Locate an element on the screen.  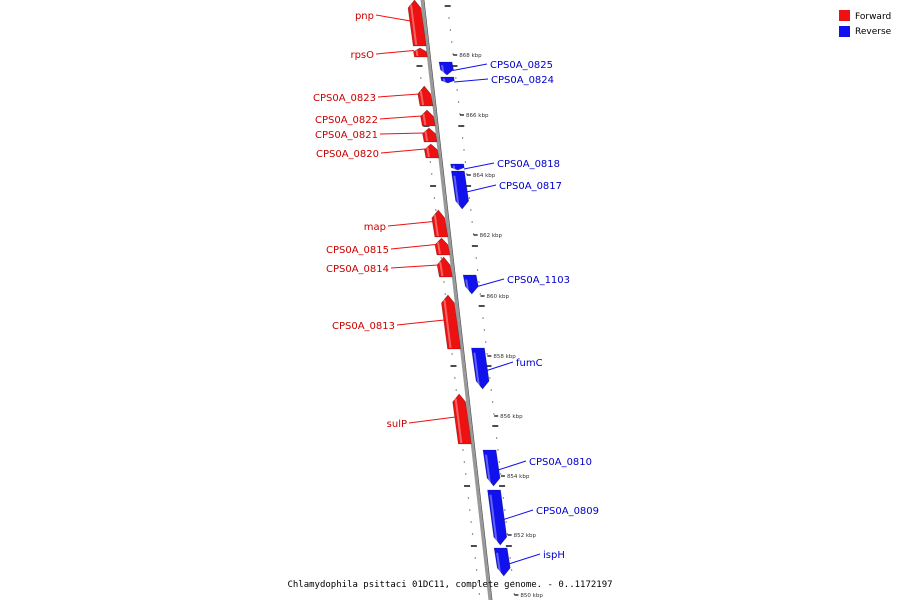
ruler-label: 850 kbp is located at coordinates (531, 596).